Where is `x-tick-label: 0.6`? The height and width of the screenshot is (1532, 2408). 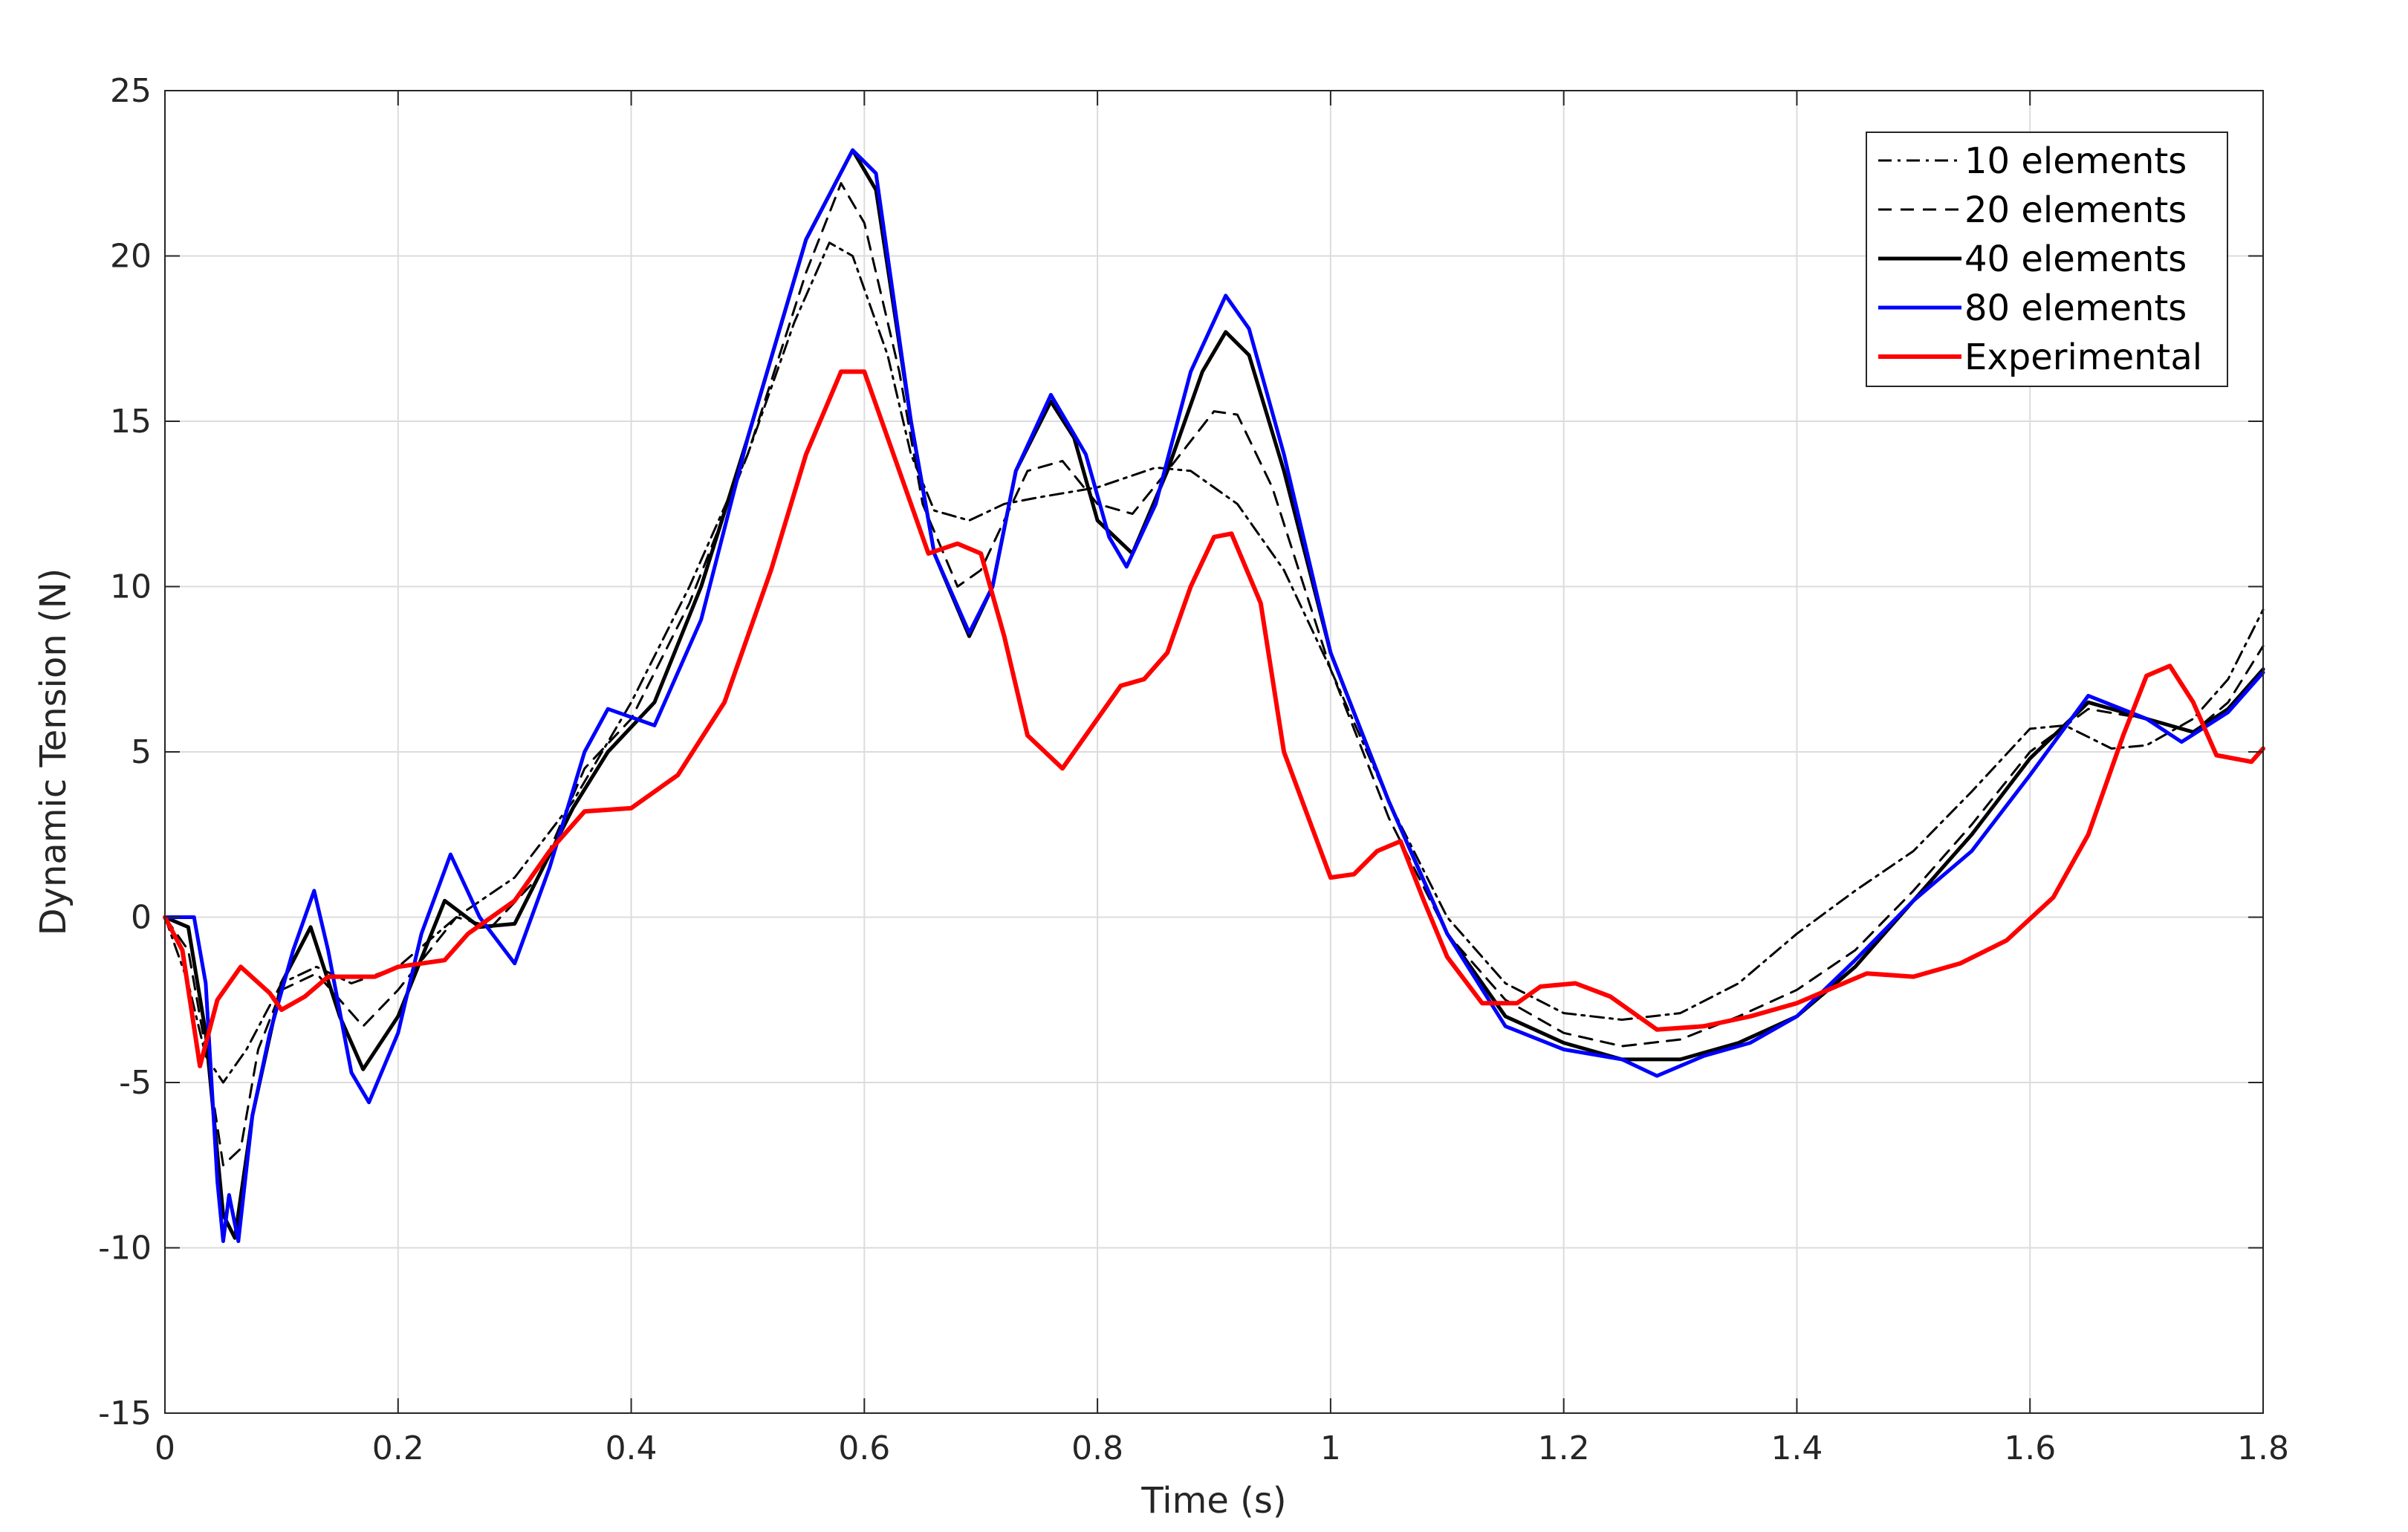 x-tick-label: 0.6 is located at coordinates (864, 1448).